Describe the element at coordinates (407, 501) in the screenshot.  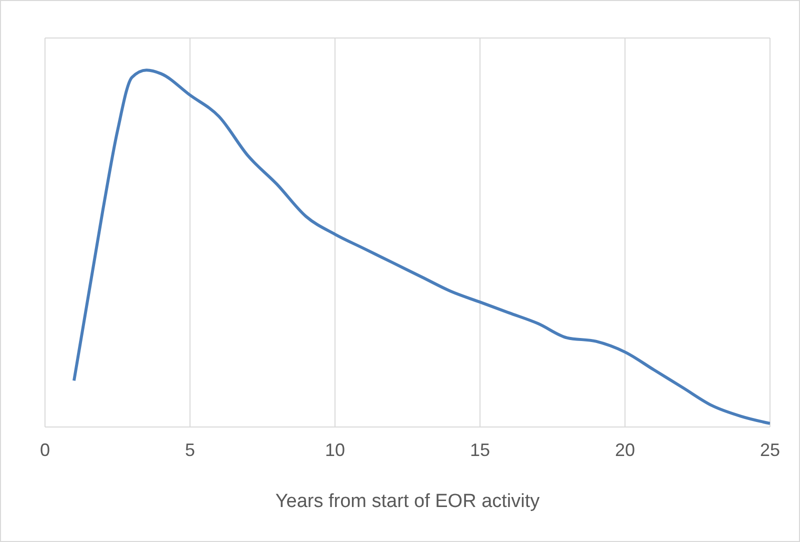
I see `x-axis-title: Years from start of EOR activity` at that location.